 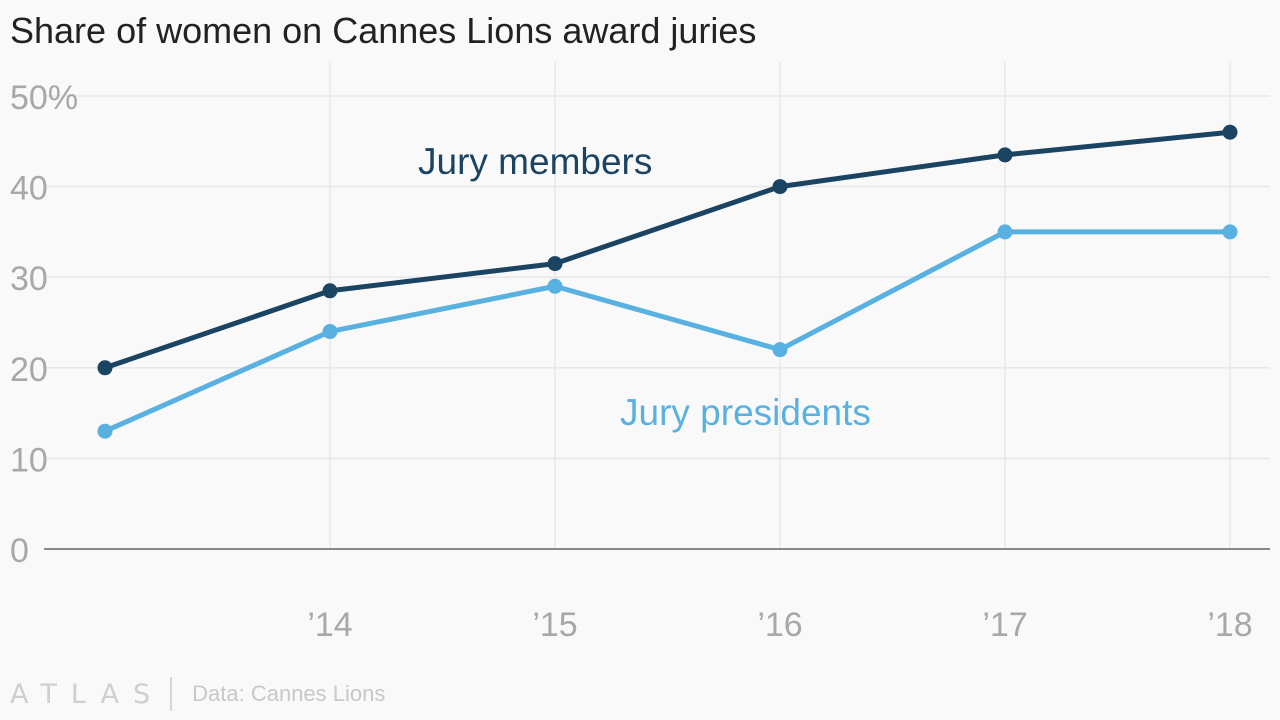 What do you see at coordinates (1004, 625) in the screenshot?
I see `x-tick-label: ’17` at bounding box center [1004, 625].